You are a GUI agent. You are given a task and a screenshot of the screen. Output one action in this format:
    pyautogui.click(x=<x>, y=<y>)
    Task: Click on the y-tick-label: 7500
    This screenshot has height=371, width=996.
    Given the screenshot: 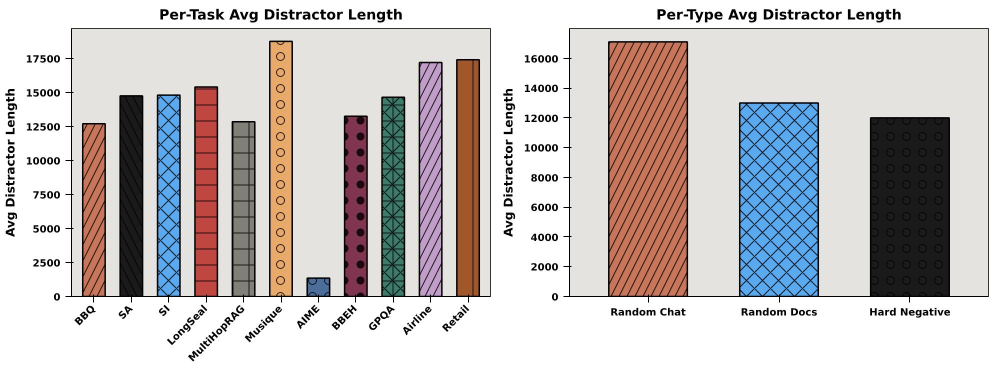 What is the action you would take?
    pyautogui.click(x=46, y=196)
    